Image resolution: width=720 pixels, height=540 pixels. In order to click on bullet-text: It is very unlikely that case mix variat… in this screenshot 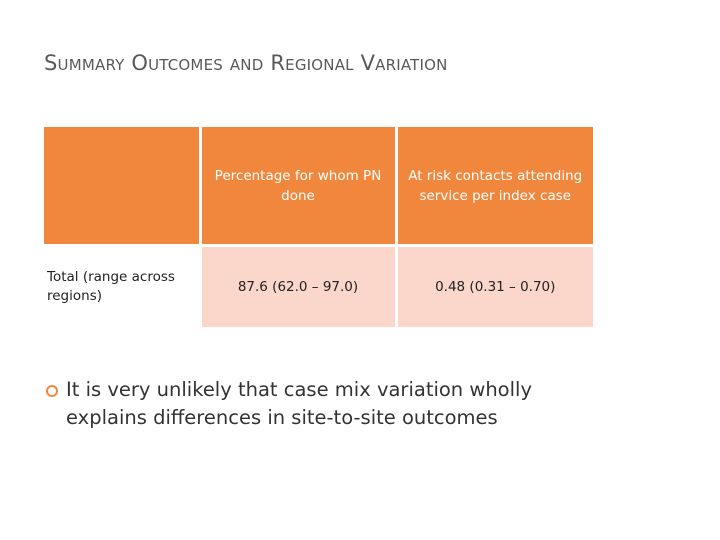, I will do `click(299, 403)`.